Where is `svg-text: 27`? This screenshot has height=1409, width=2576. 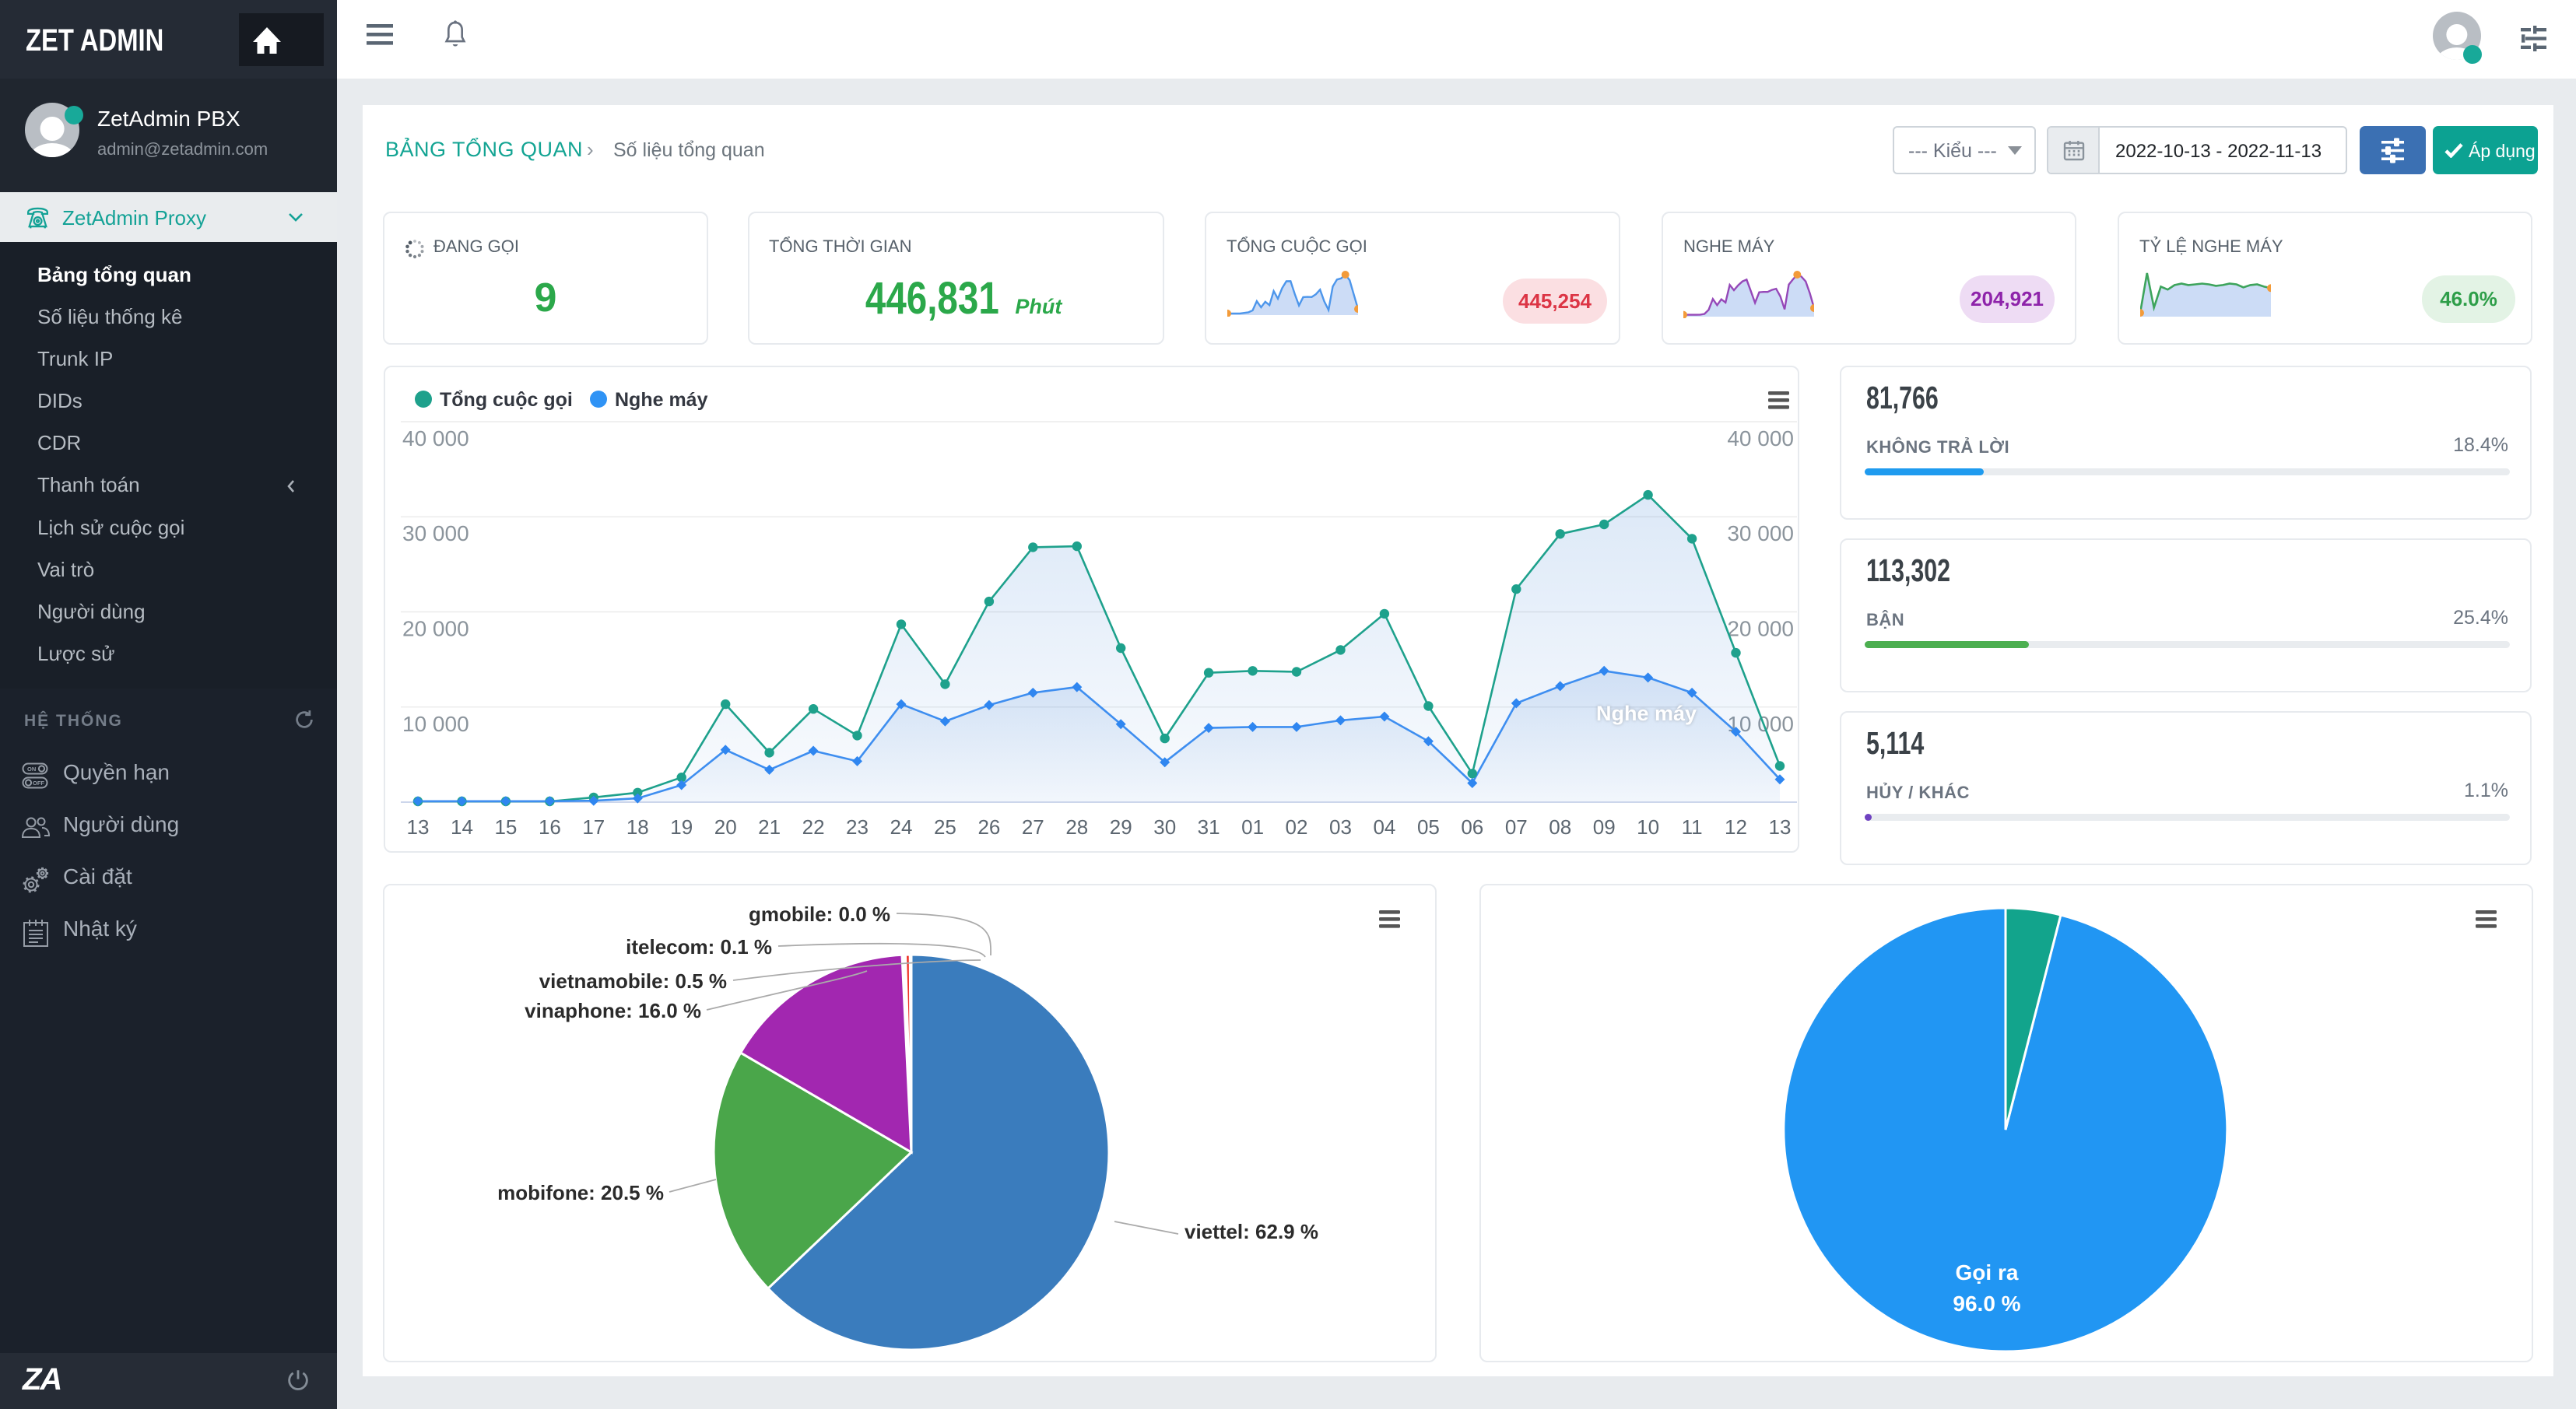 svg-text: 27 is located at coordinates (1033, 827).